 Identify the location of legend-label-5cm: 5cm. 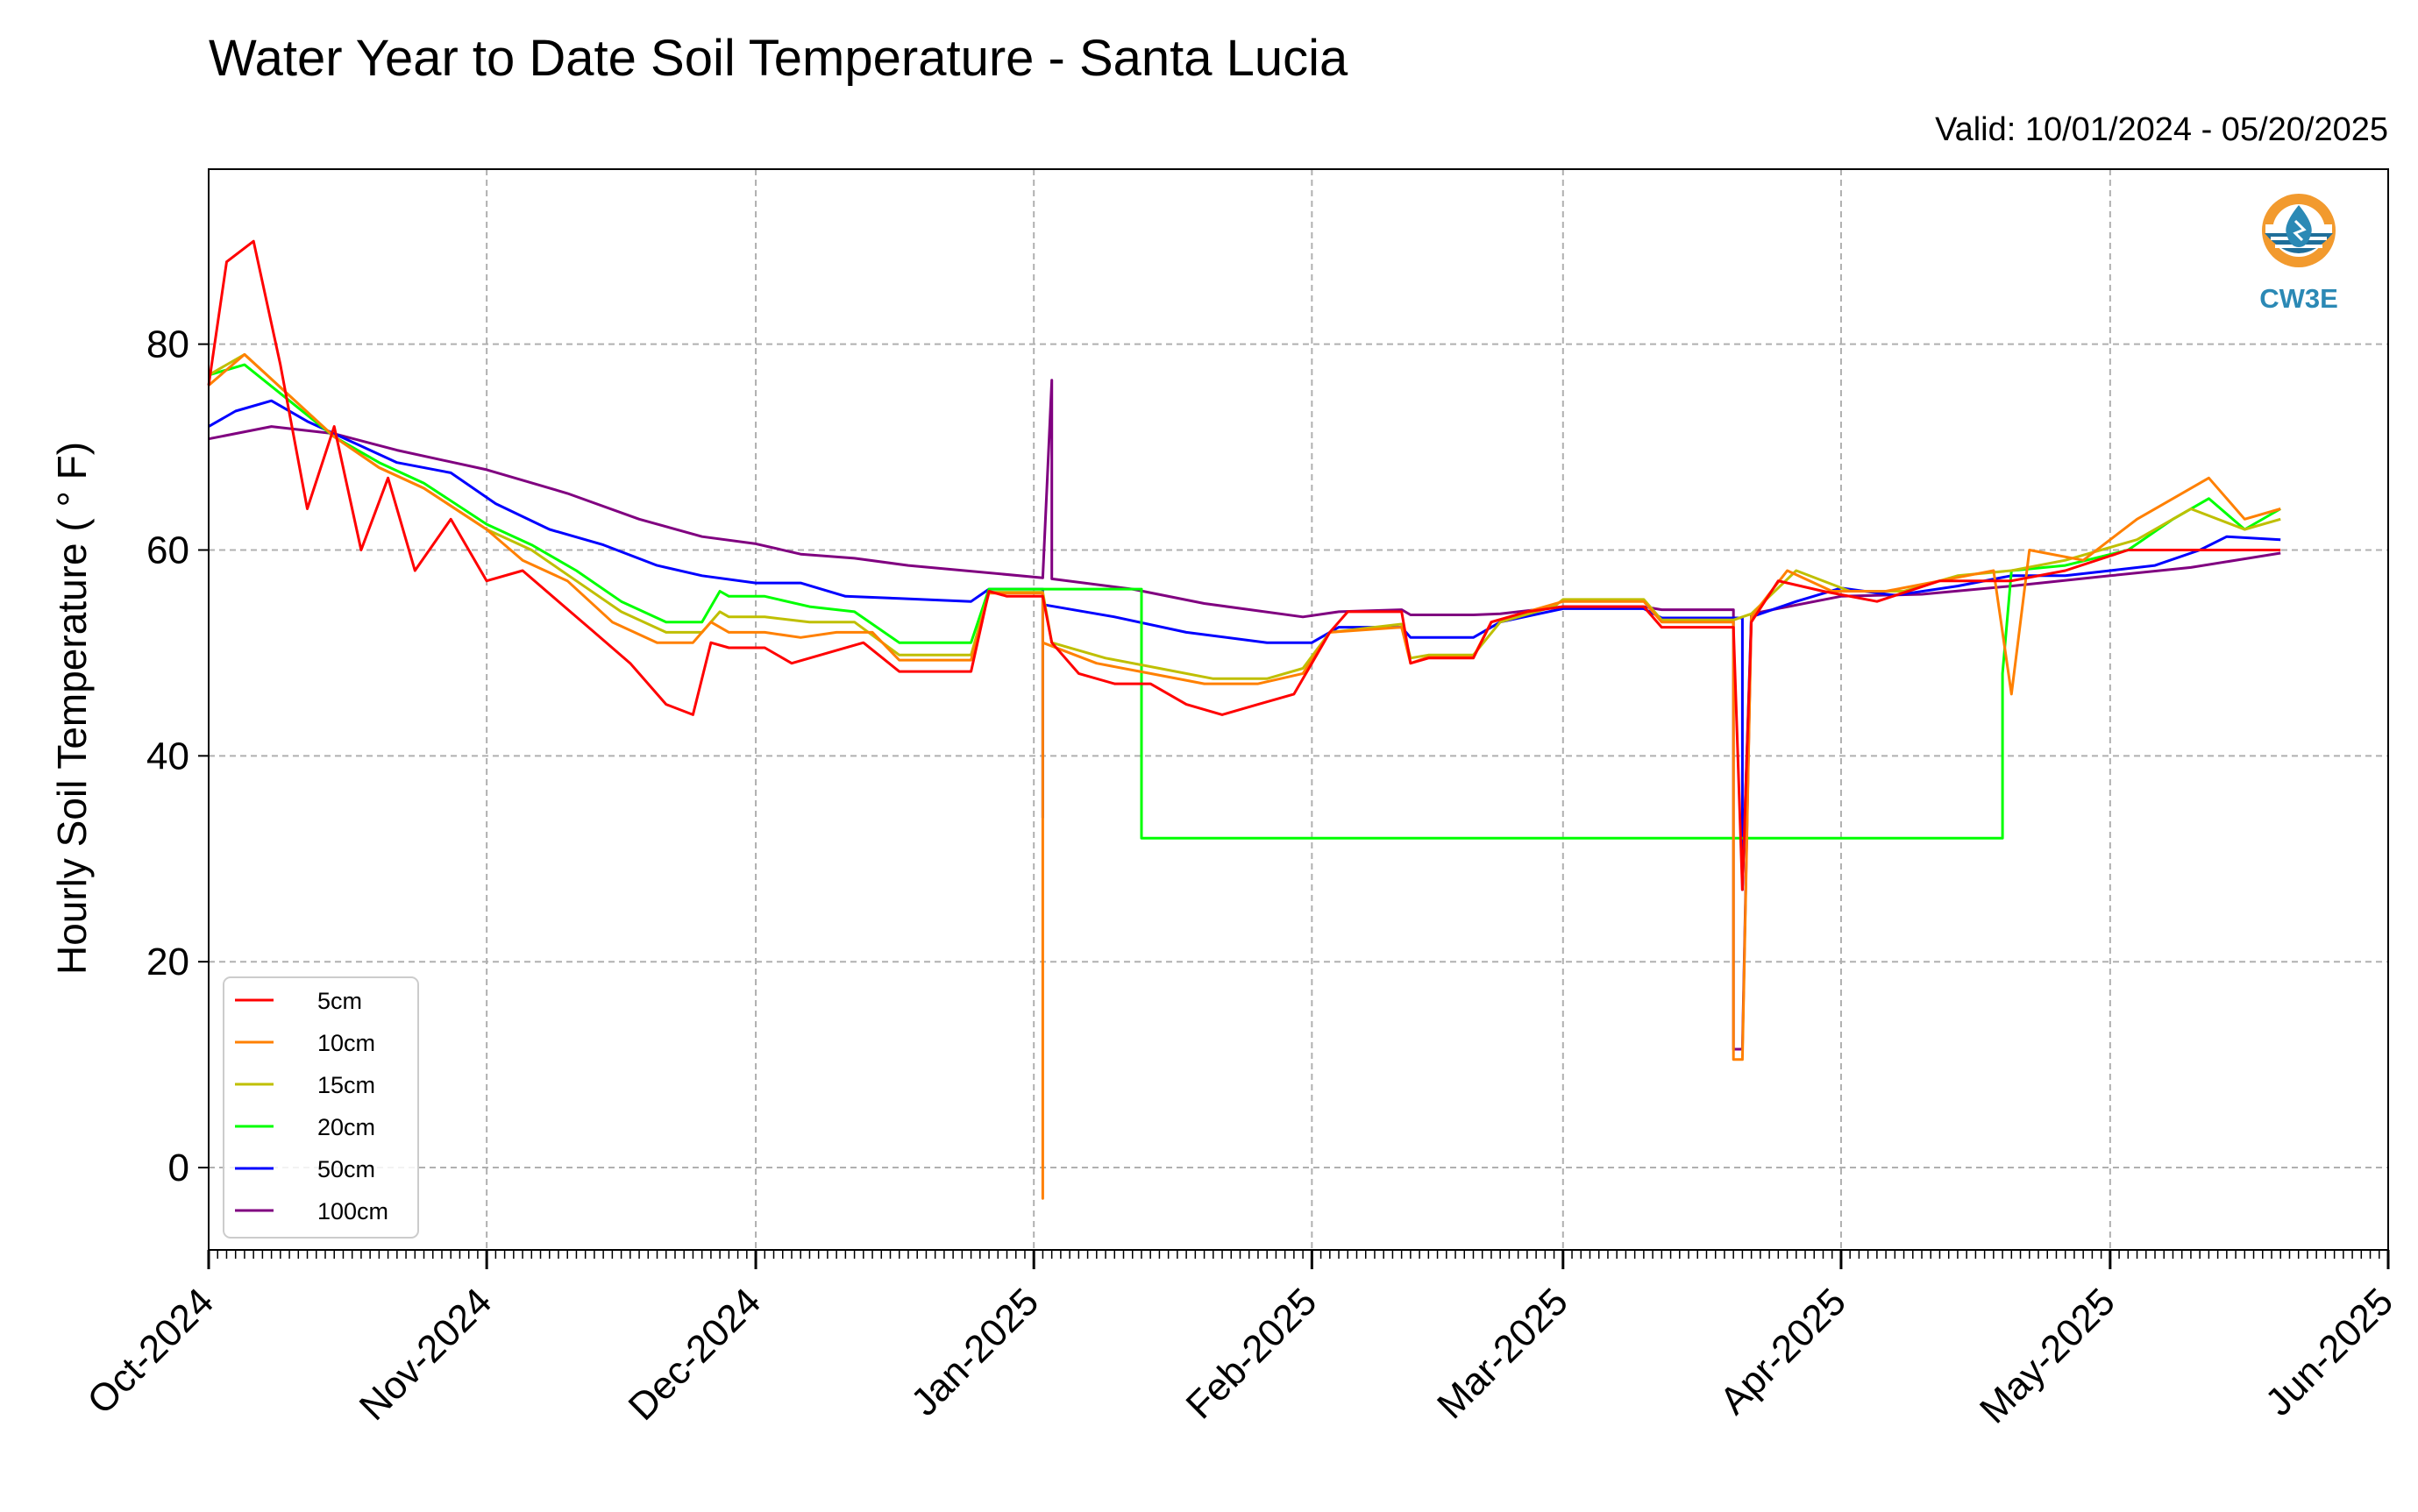
(339, 1001).